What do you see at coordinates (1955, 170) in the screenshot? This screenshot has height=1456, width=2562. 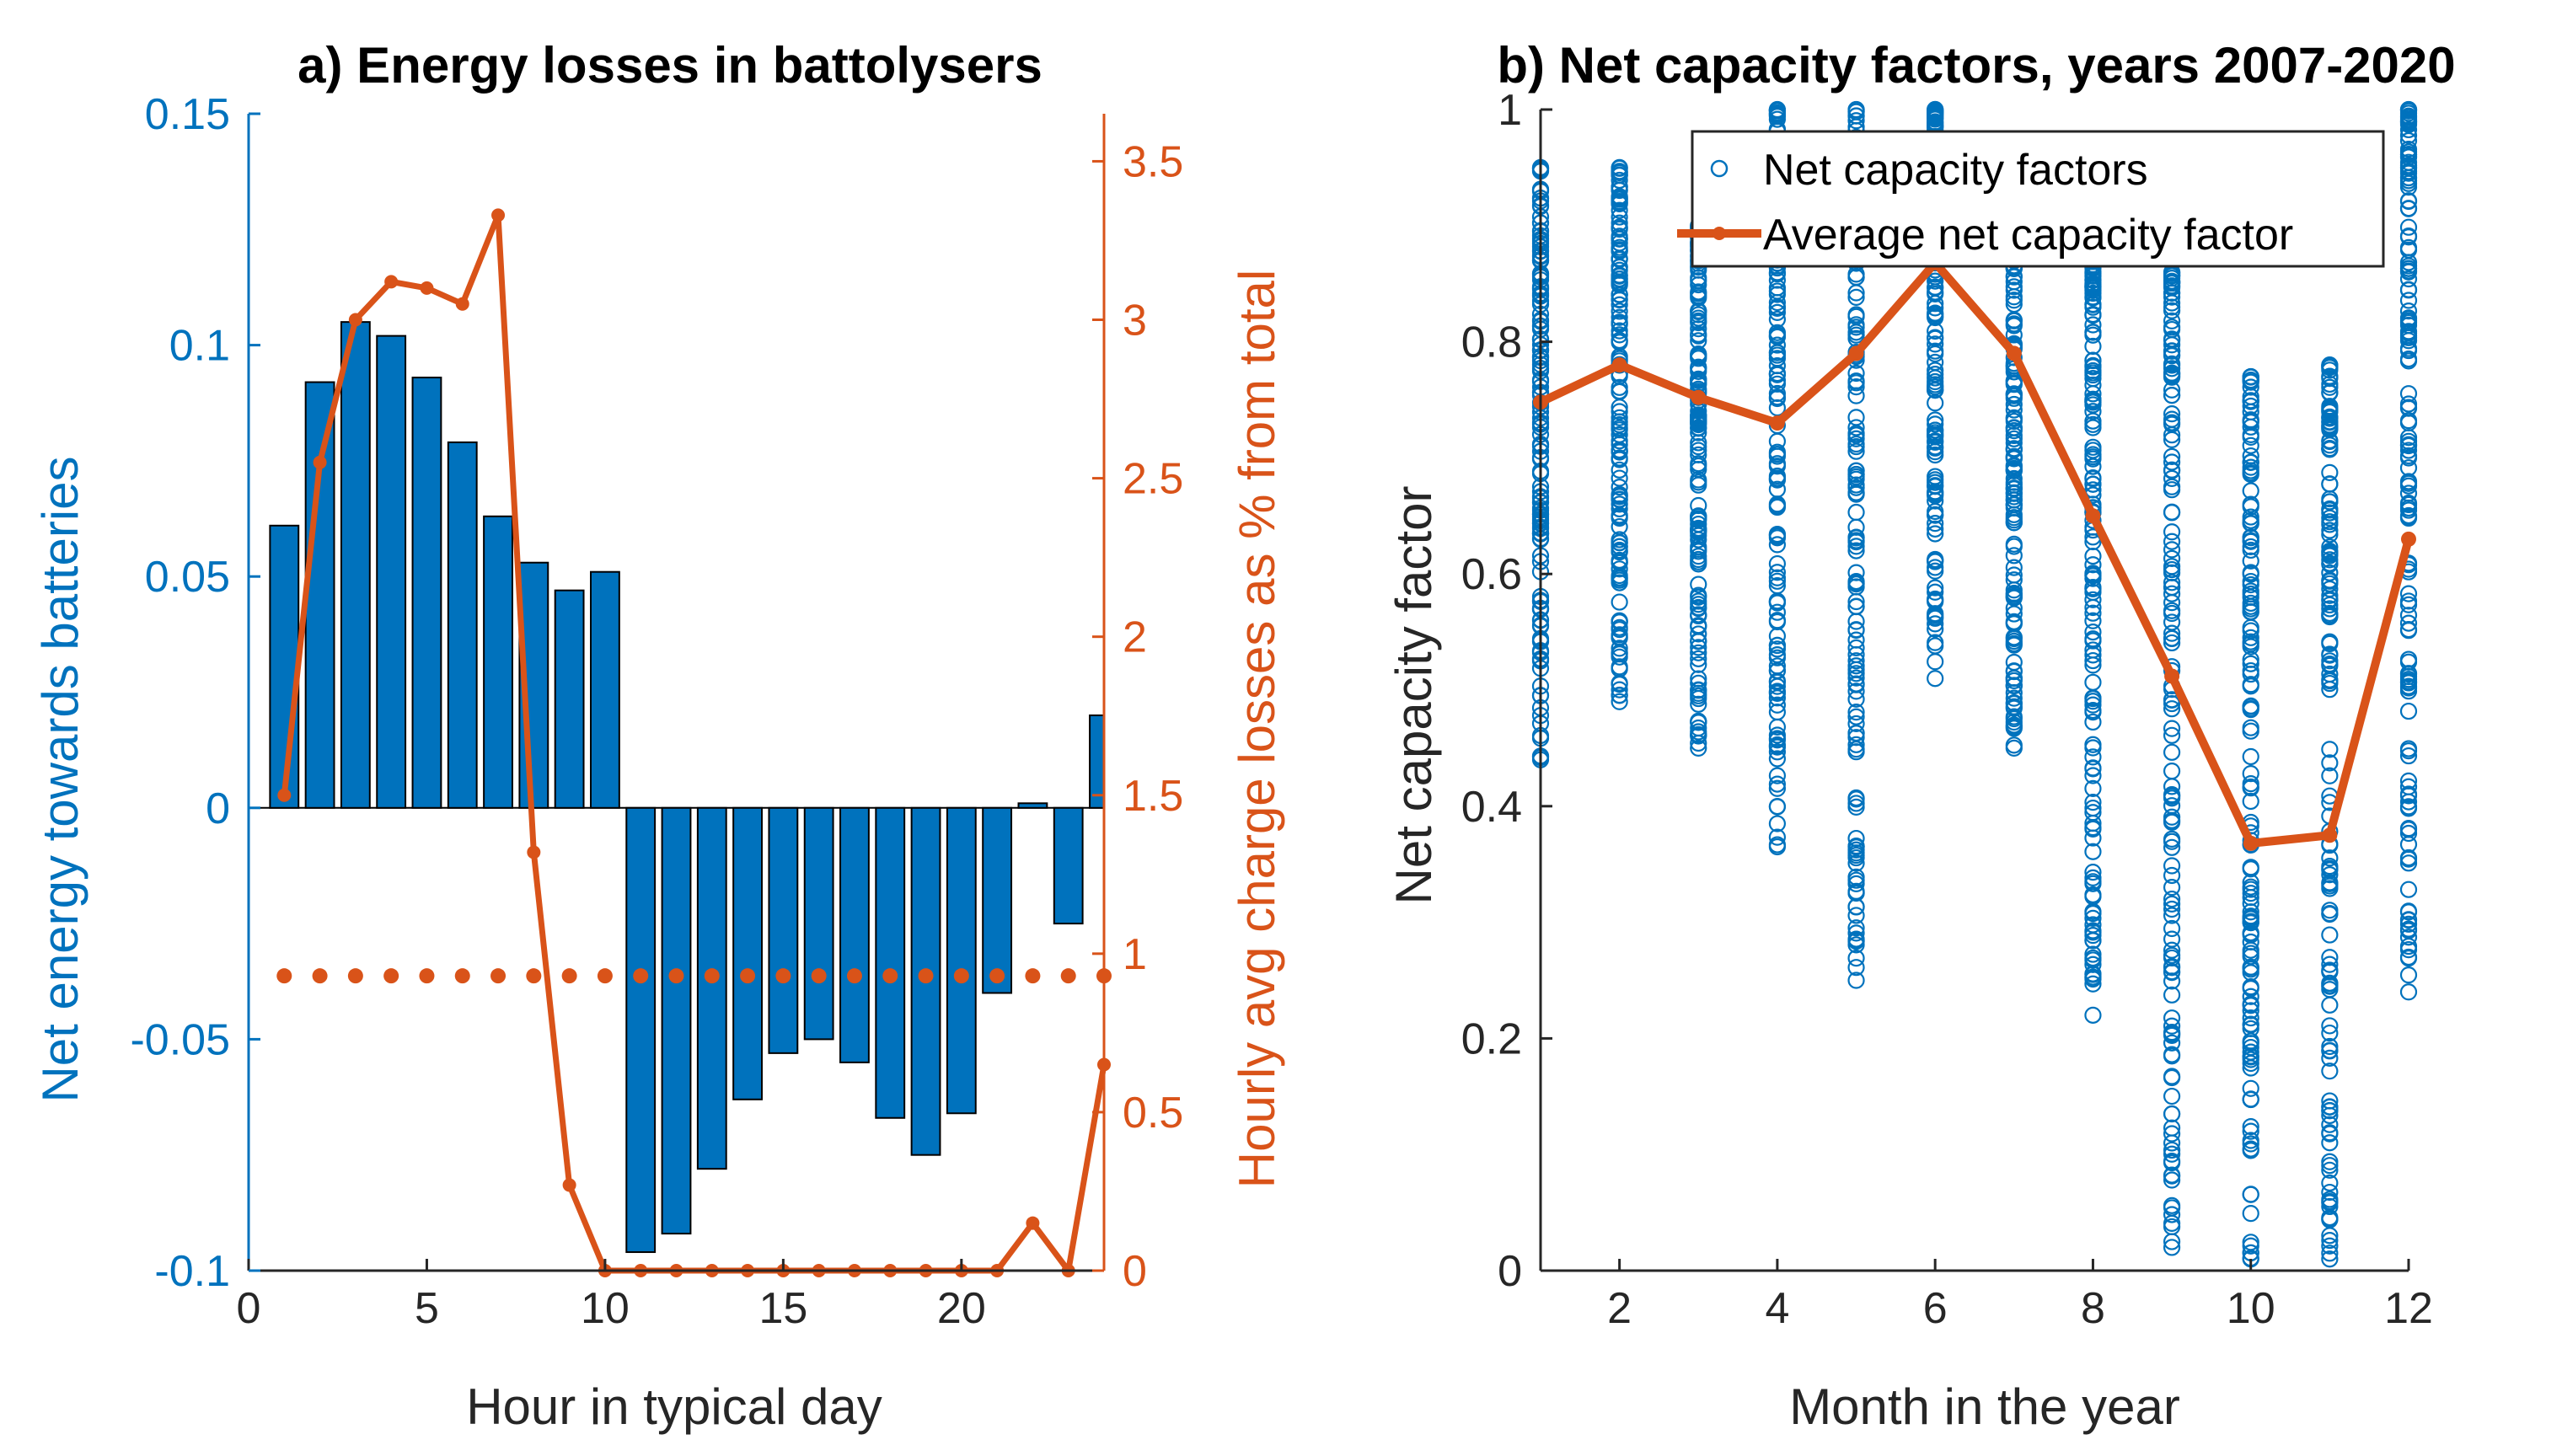 I see `legend-scatter-label: Net capacity factors` at bounding box center [1955, 170].